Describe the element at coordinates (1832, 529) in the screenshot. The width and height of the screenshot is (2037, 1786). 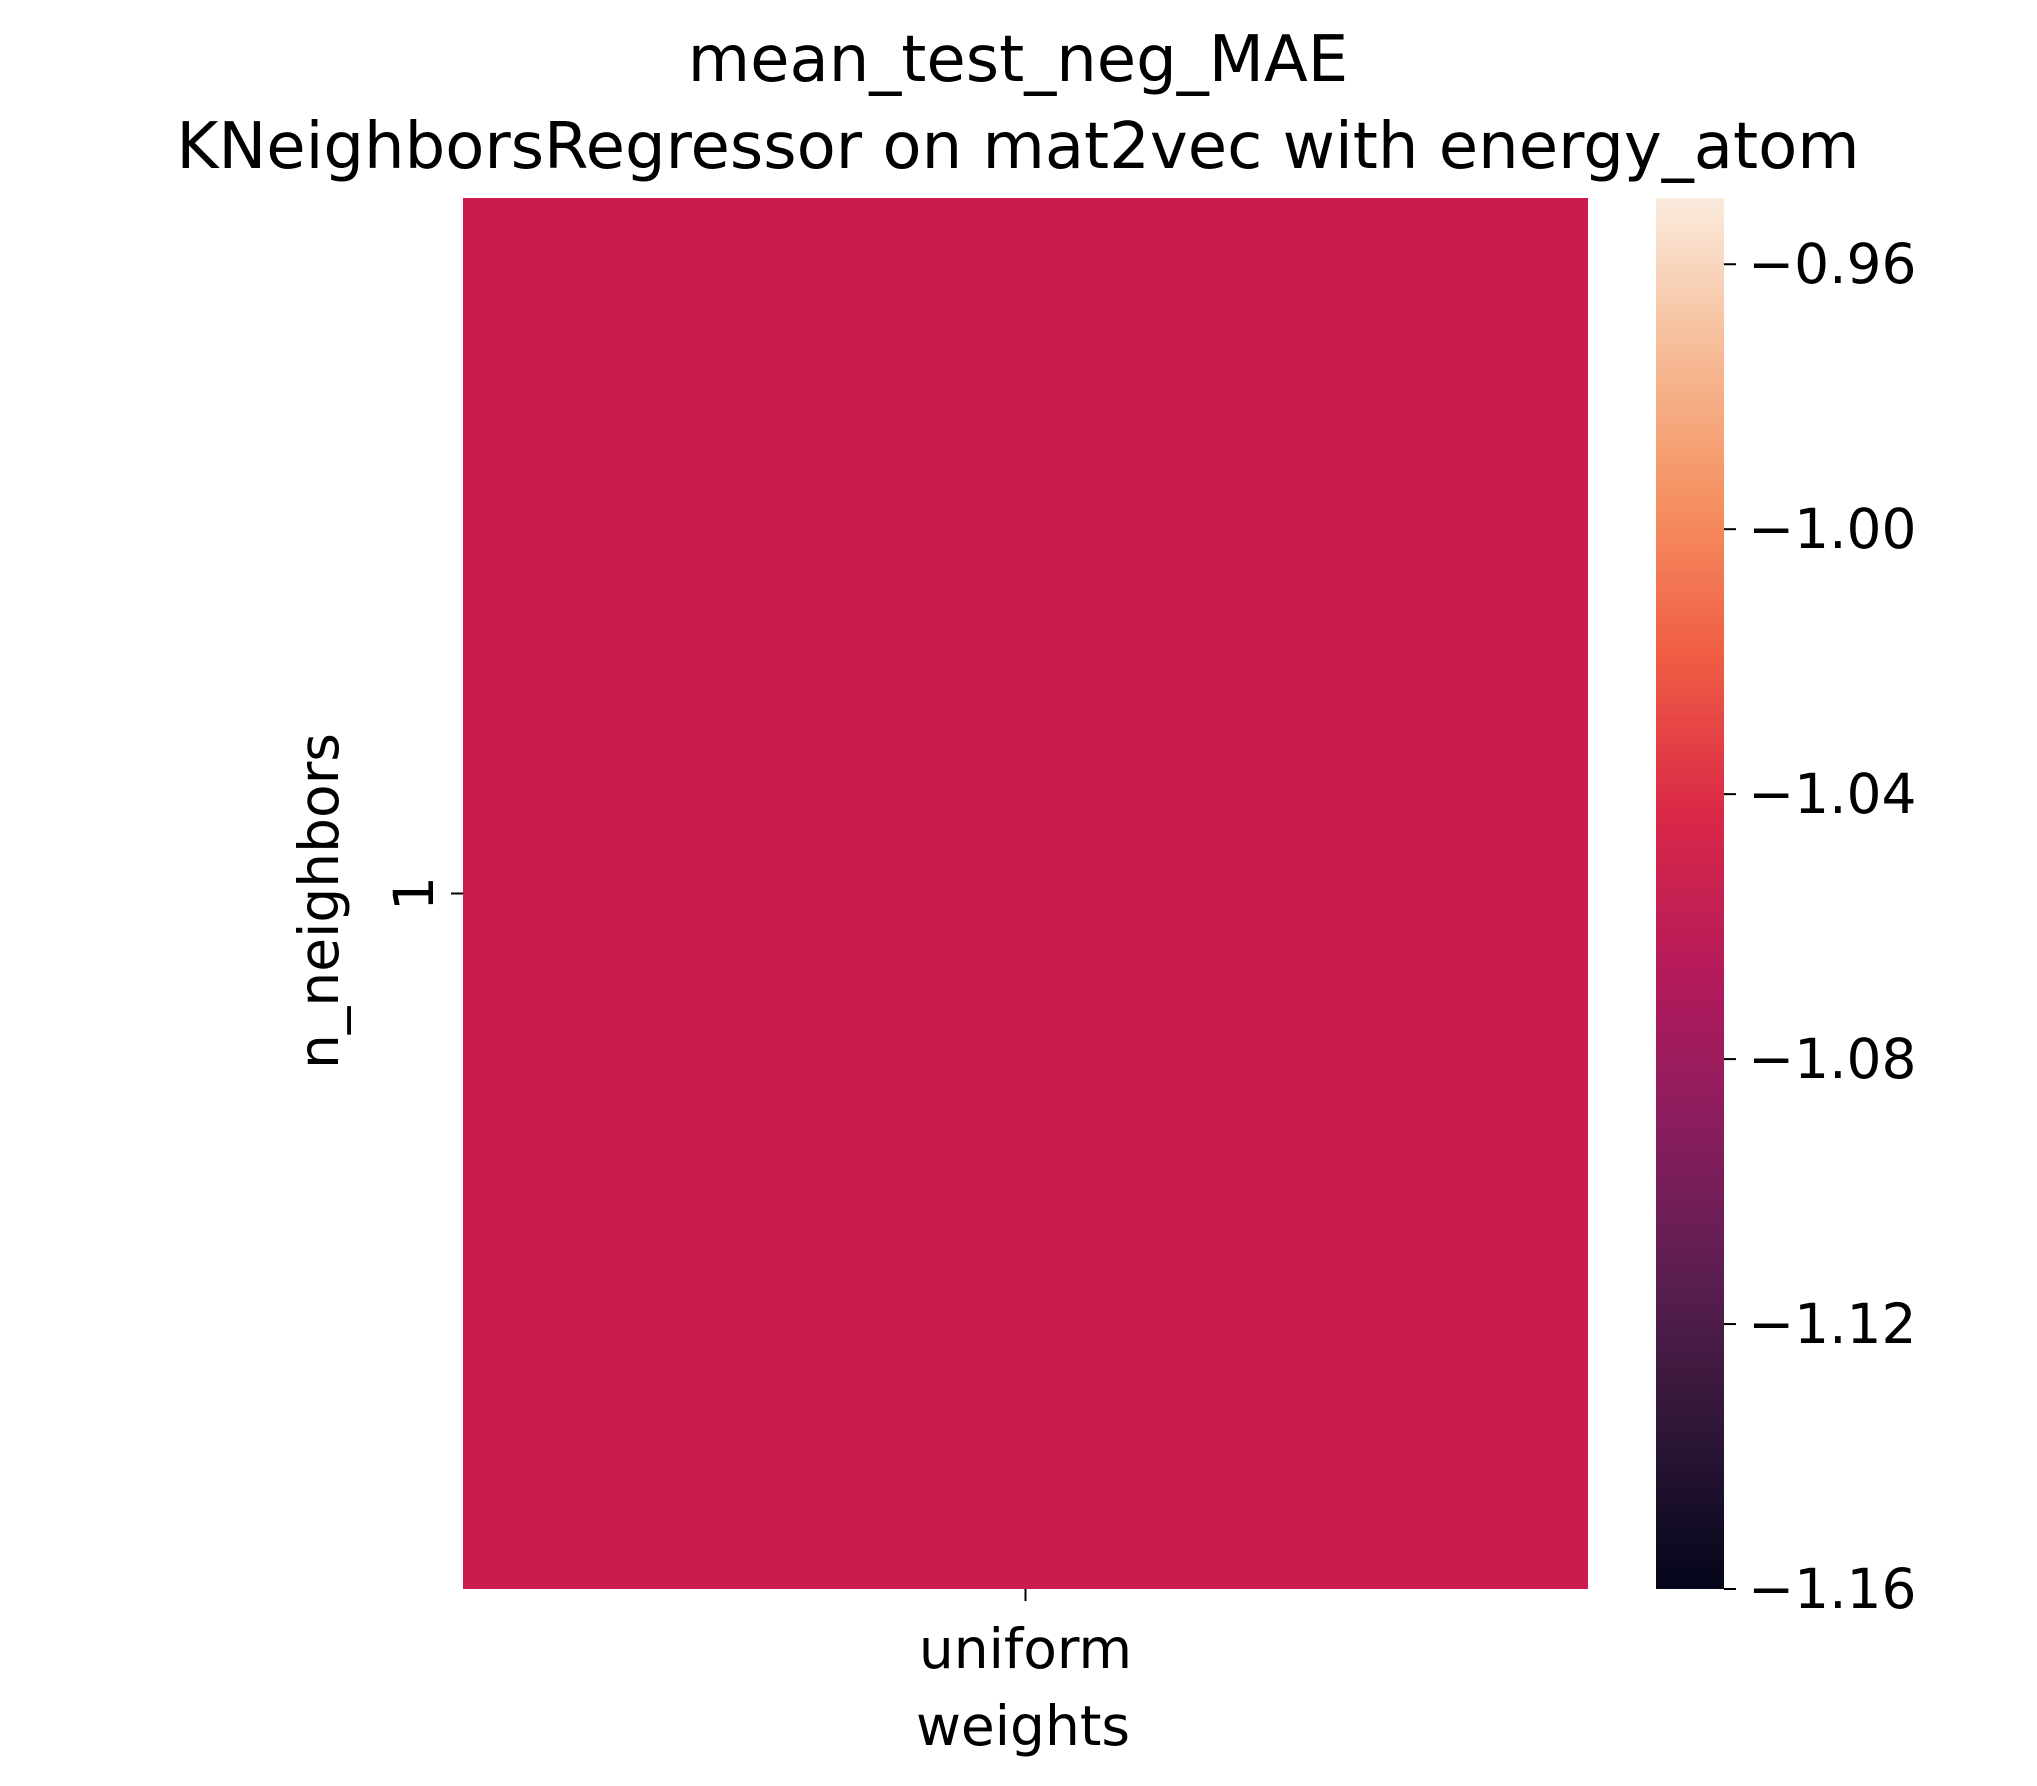
I see `colorbar-tick-label: −1.00` at that location.